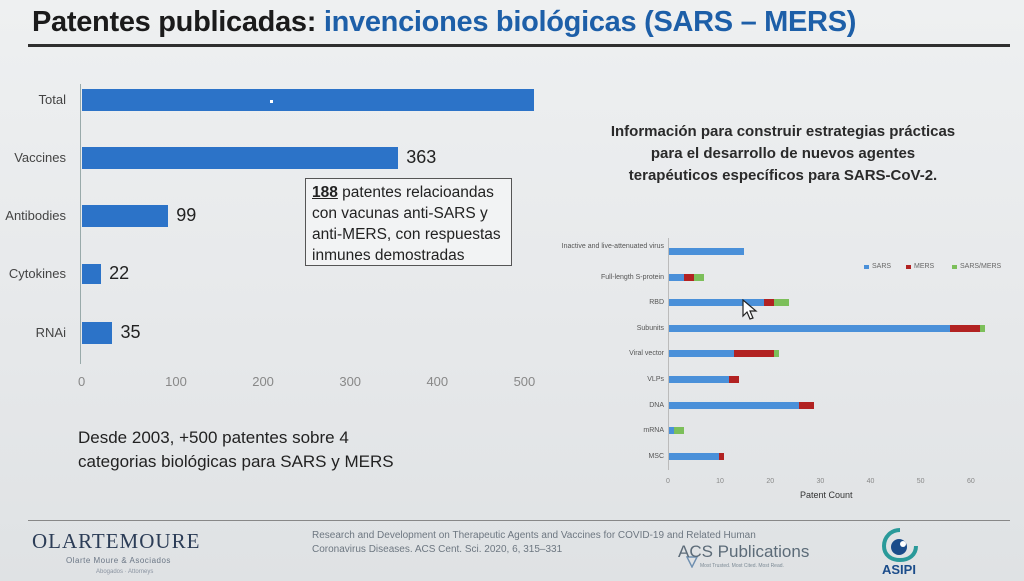 This screenshot has width=1024, height=581. I want to click on note-line-1: Desde 2003, +500 patentes sobre 4, so click(213, 437).